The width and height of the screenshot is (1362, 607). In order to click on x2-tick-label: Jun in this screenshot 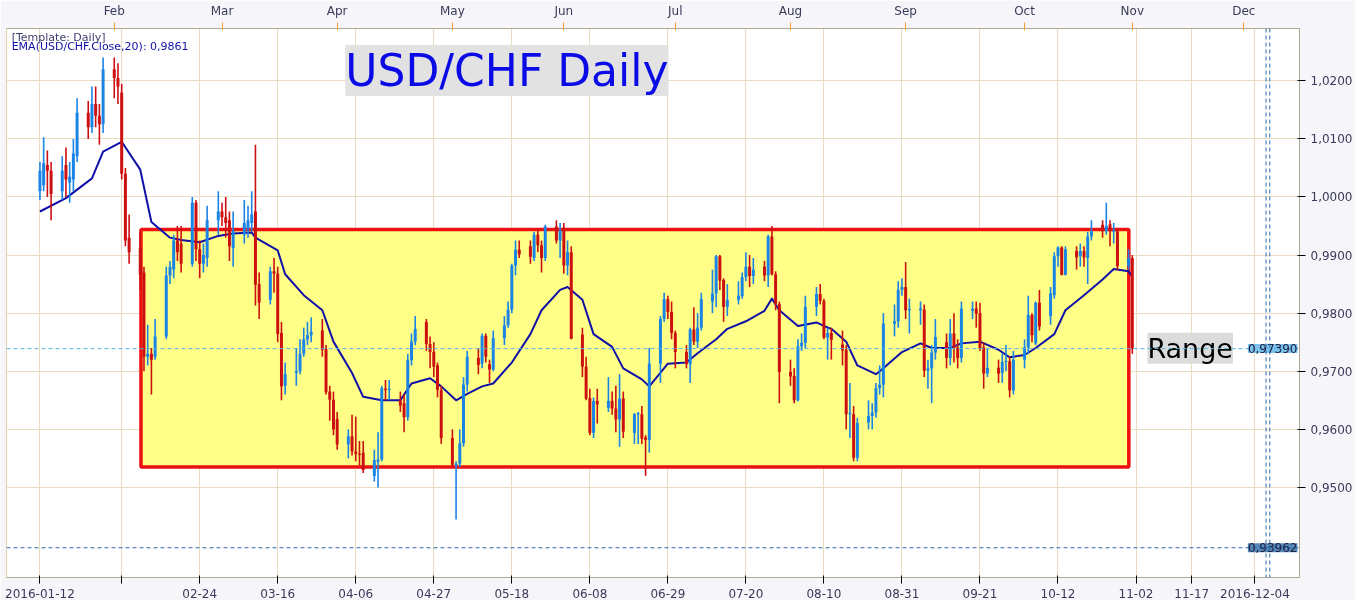, I will do `click(563, 10)`.